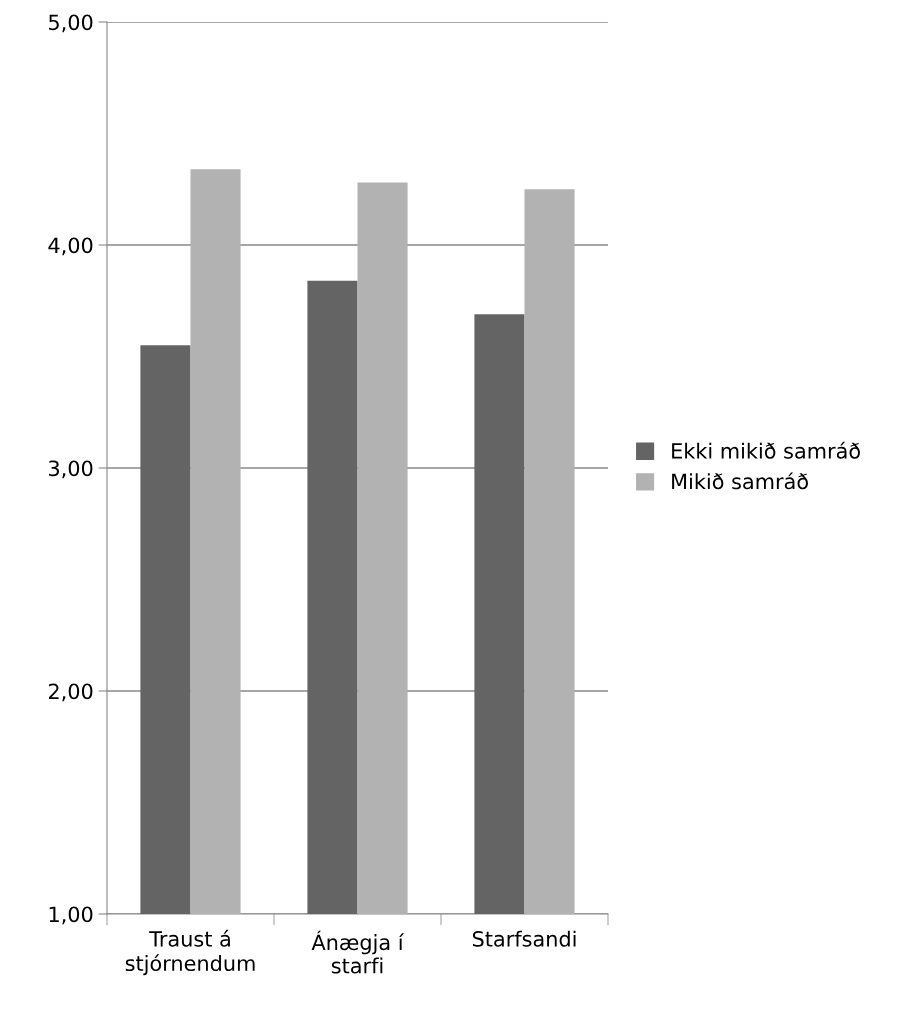 The width and height of the screenshot is (917, 1018). What do you see at coordinates (740, 481) in the screenshot?
I see `legend-label: Mikið samráð` at bounding box center [740, 481].